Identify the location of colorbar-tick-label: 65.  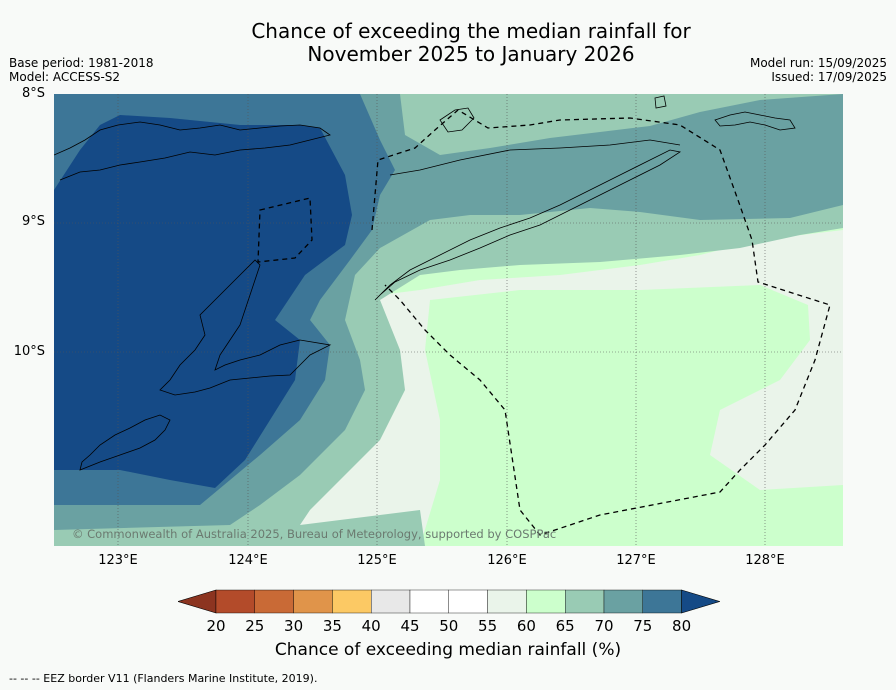
(565, 626).